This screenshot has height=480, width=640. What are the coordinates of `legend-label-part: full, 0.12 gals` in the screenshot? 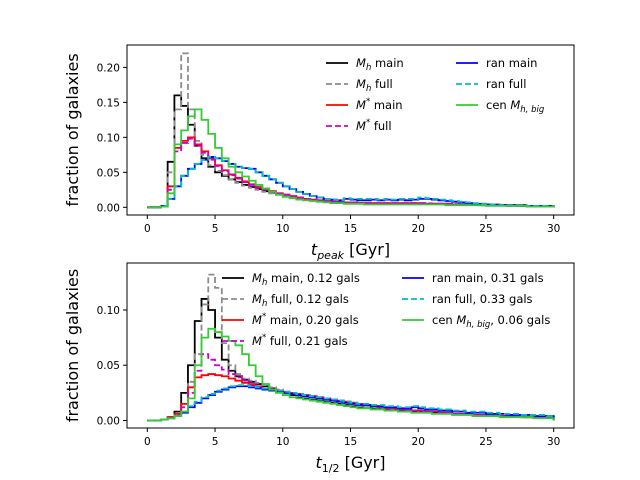 It's located at (308, 299).